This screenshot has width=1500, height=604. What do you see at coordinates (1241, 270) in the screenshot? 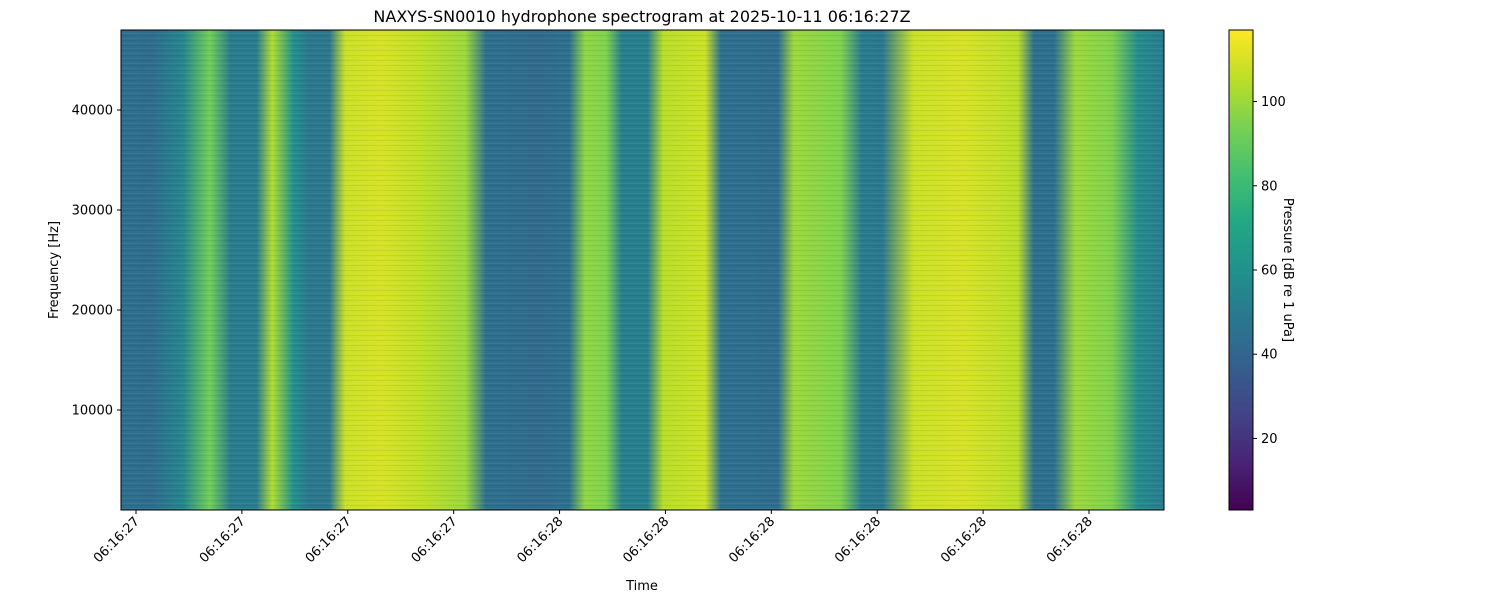
I see `colorbar-gradient` at bounding box center [1241, 270].